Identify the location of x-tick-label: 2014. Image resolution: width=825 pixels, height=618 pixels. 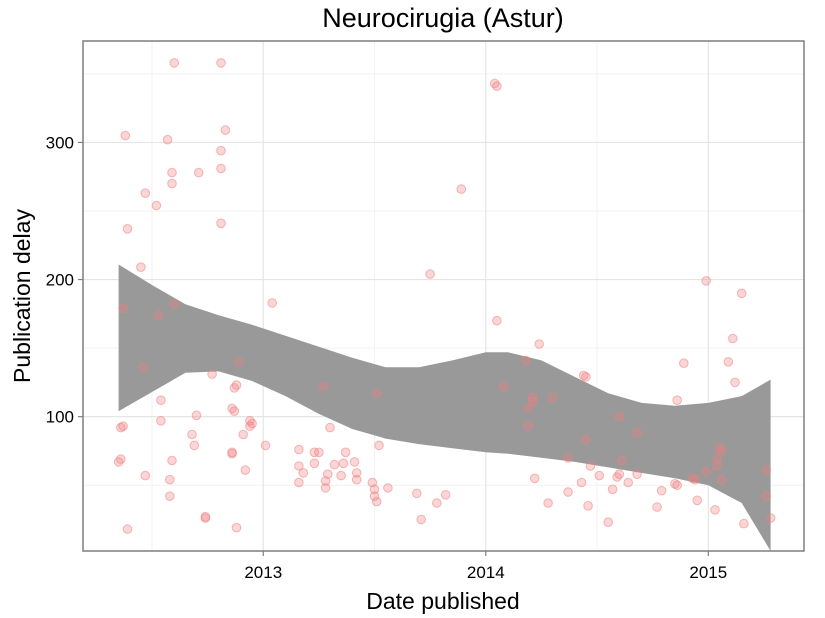
(486, 572).